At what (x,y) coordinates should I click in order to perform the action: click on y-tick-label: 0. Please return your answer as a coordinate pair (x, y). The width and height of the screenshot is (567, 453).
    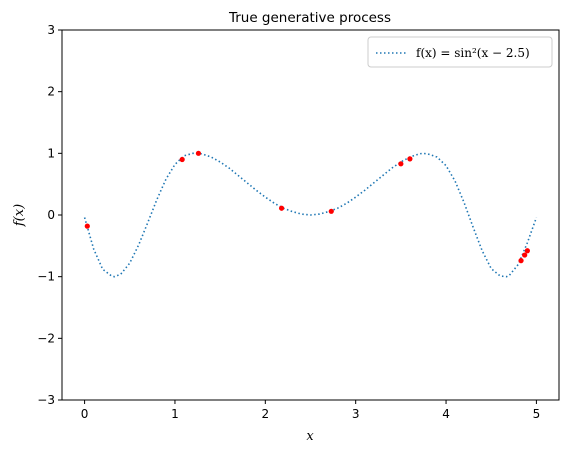
    Looking at the image, I should click on (51, 215).